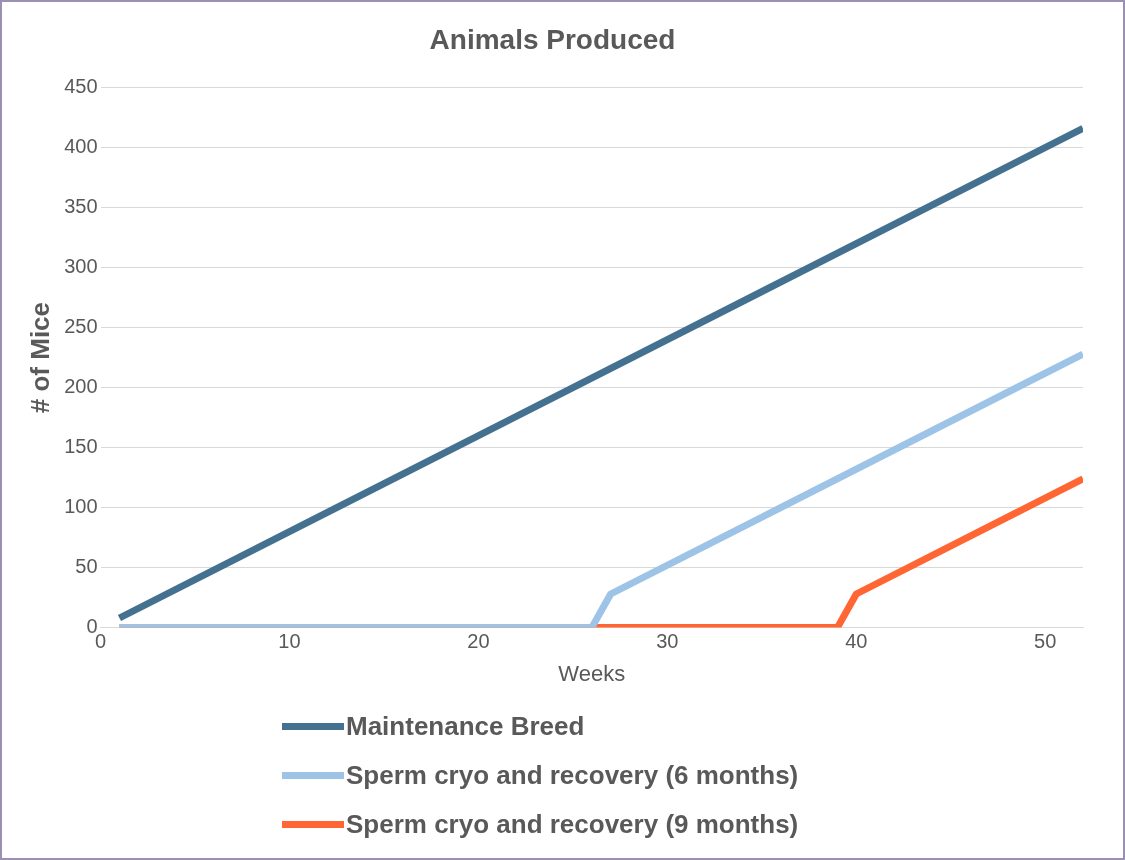  Describe the element at coordinates (289, 641) in the screenshot. I see `x-tick-label: 10` at that location.